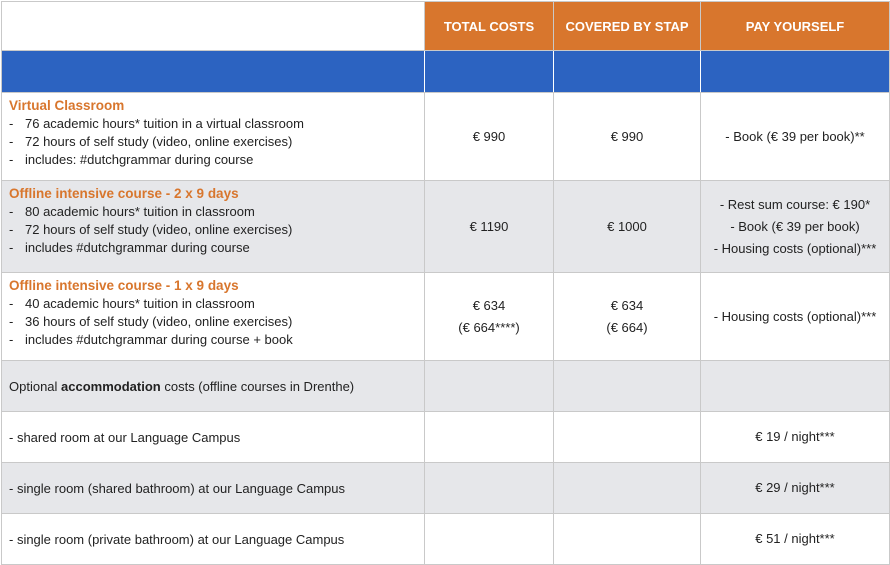 Image resolution: width=890 pixels, height=565 pixels. Describe the element at coordinates (132, 303) in the screenshot. I see `feature-item: -40 academic hours* tuition in classroom` at that location.